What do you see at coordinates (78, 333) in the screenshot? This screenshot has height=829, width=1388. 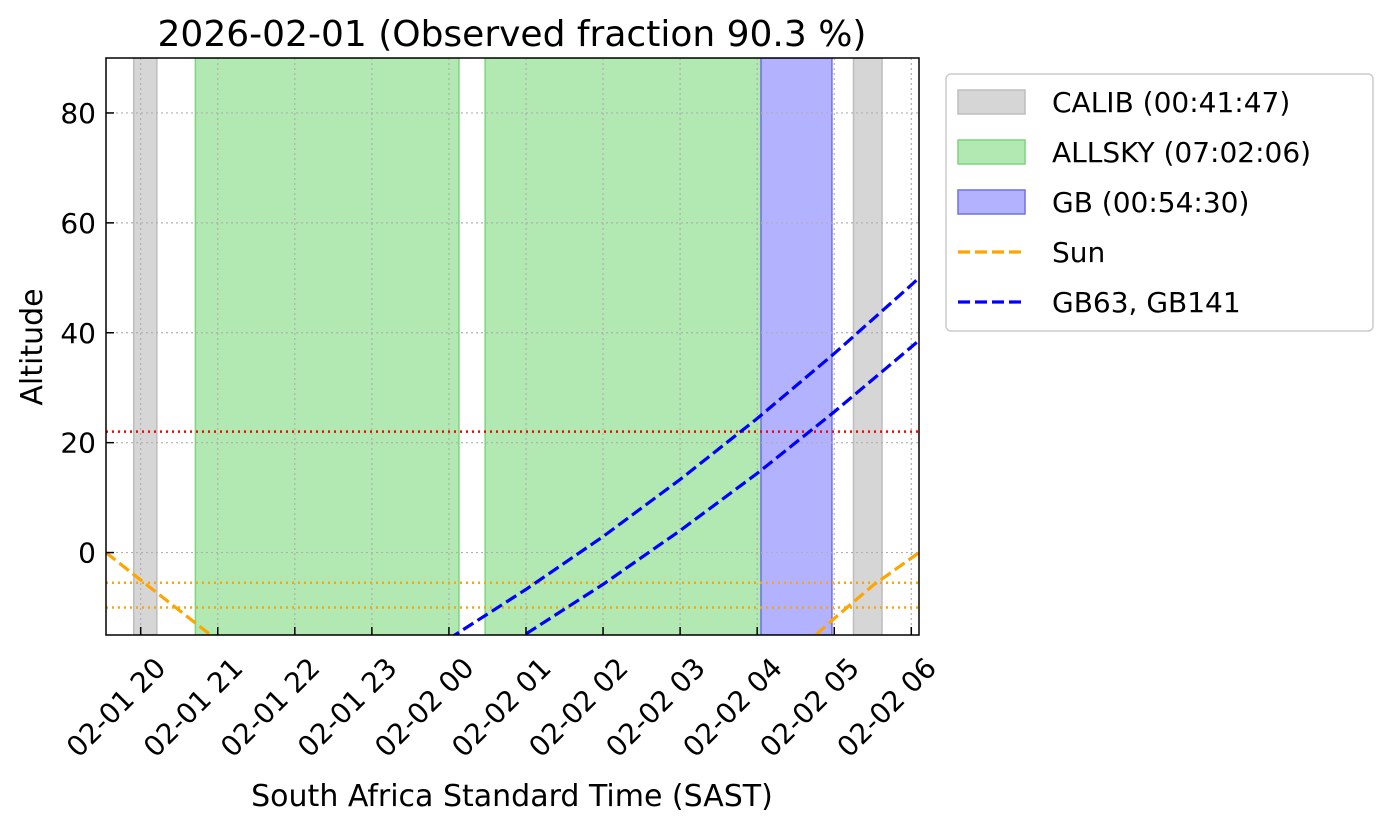 I see `y-tick-label: 40` at bounding box center [78, 333].